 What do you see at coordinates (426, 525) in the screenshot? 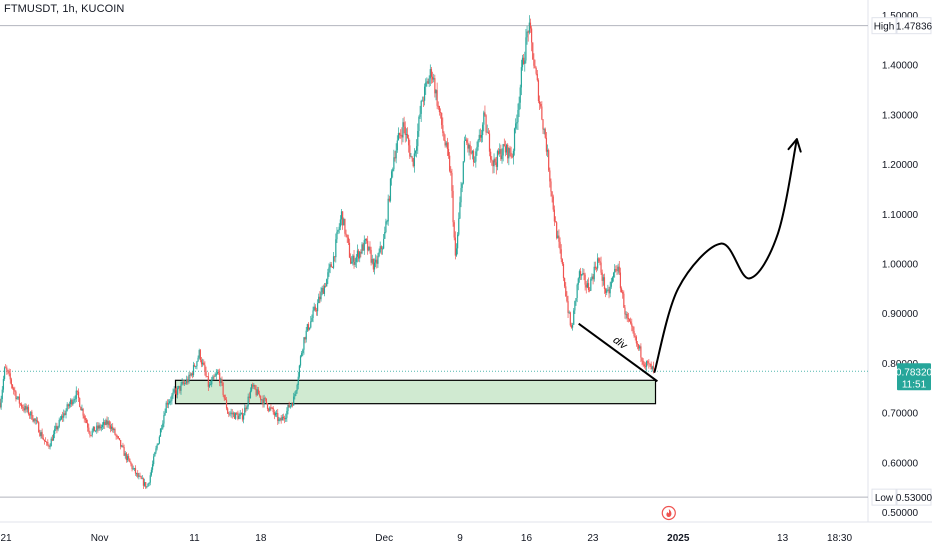
I see `time-axis: 21 Nov 11 18 Dec 9 16 23 2025 13 18:30` at bounding box center [426, 525].